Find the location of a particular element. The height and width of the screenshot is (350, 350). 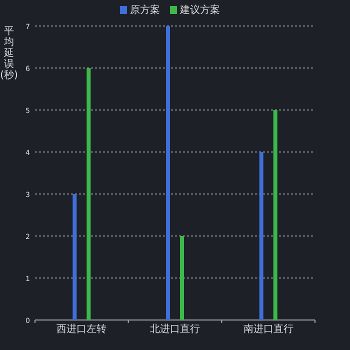

legend-label: 原方案 is located at coordinates (145, 10).